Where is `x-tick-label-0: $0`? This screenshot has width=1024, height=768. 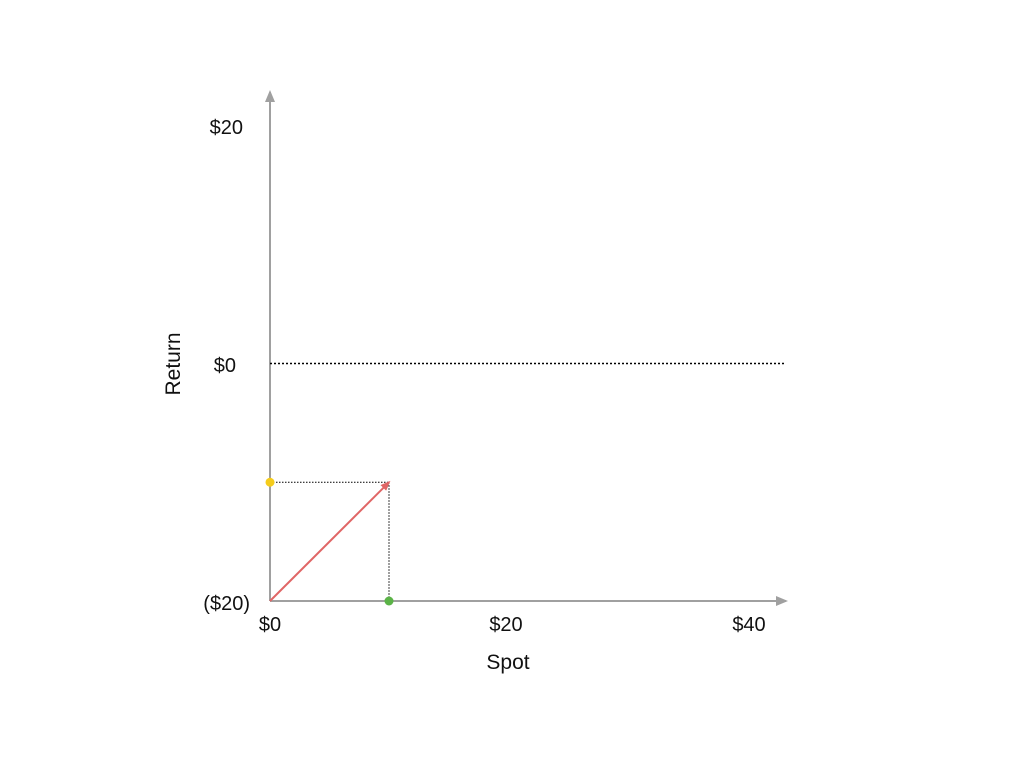 x-tick-label-0: $0 is located at coordinates (270, 625).